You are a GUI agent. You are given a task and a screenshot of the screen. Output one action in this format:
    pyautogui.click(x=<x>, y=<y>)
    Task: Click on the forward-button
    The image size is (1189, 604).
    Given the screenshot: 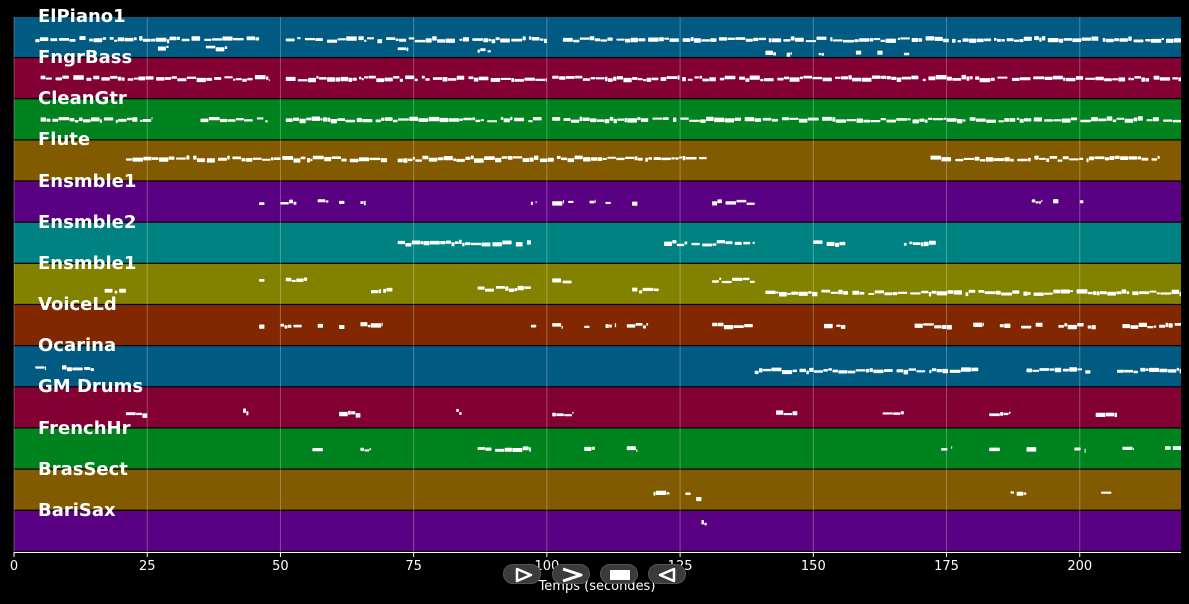 What is the action you would take?
    pyautogui.click(x=571, y=574)
    